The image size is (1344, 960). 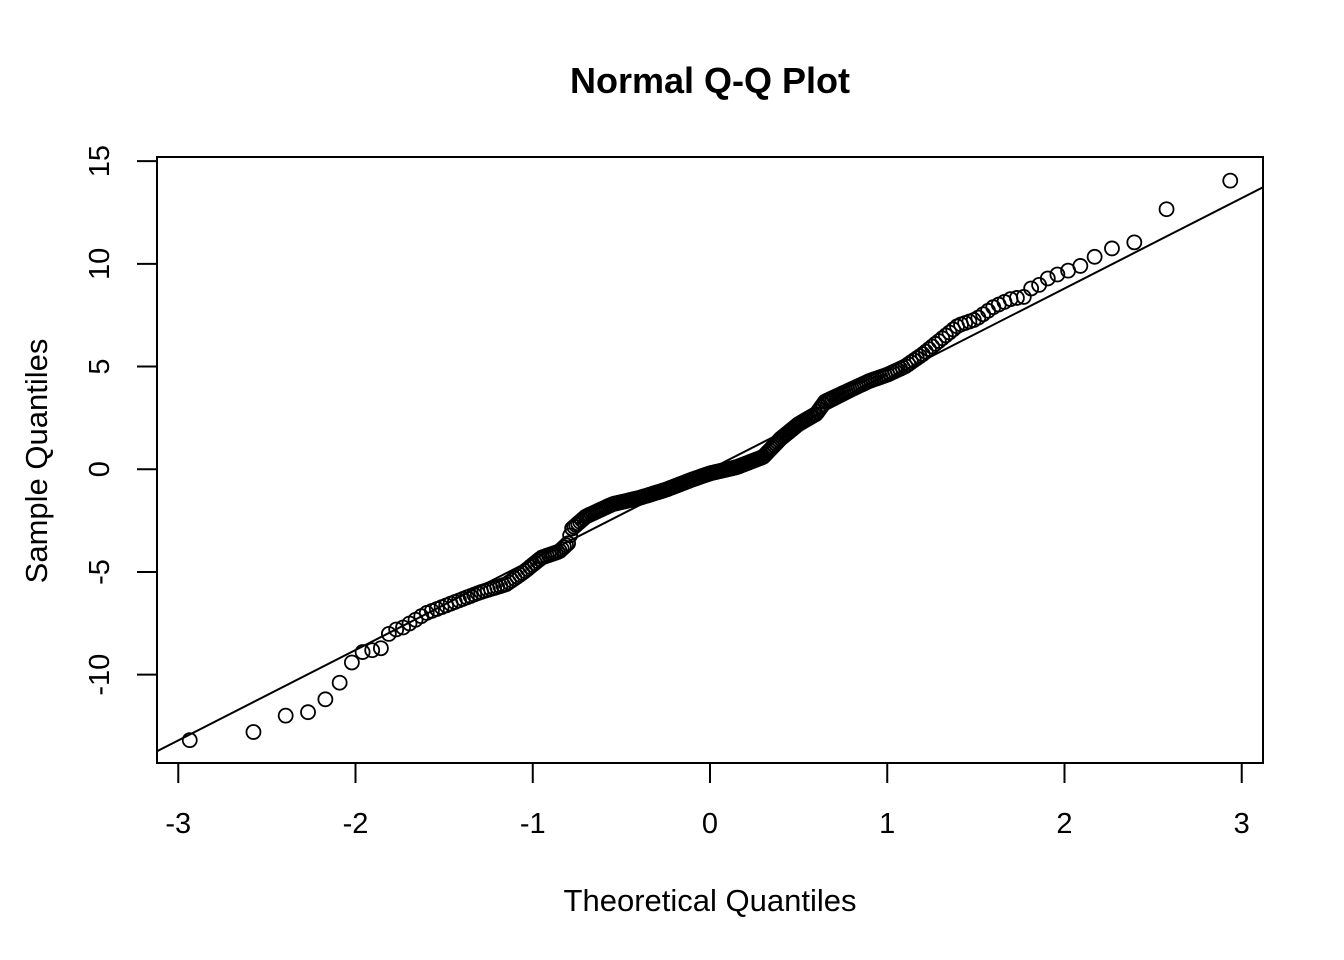 What do you see at coordinates (100, 469) in the screenshot?
I see `y-tick-label: 0` at bounding box center [100, 469].